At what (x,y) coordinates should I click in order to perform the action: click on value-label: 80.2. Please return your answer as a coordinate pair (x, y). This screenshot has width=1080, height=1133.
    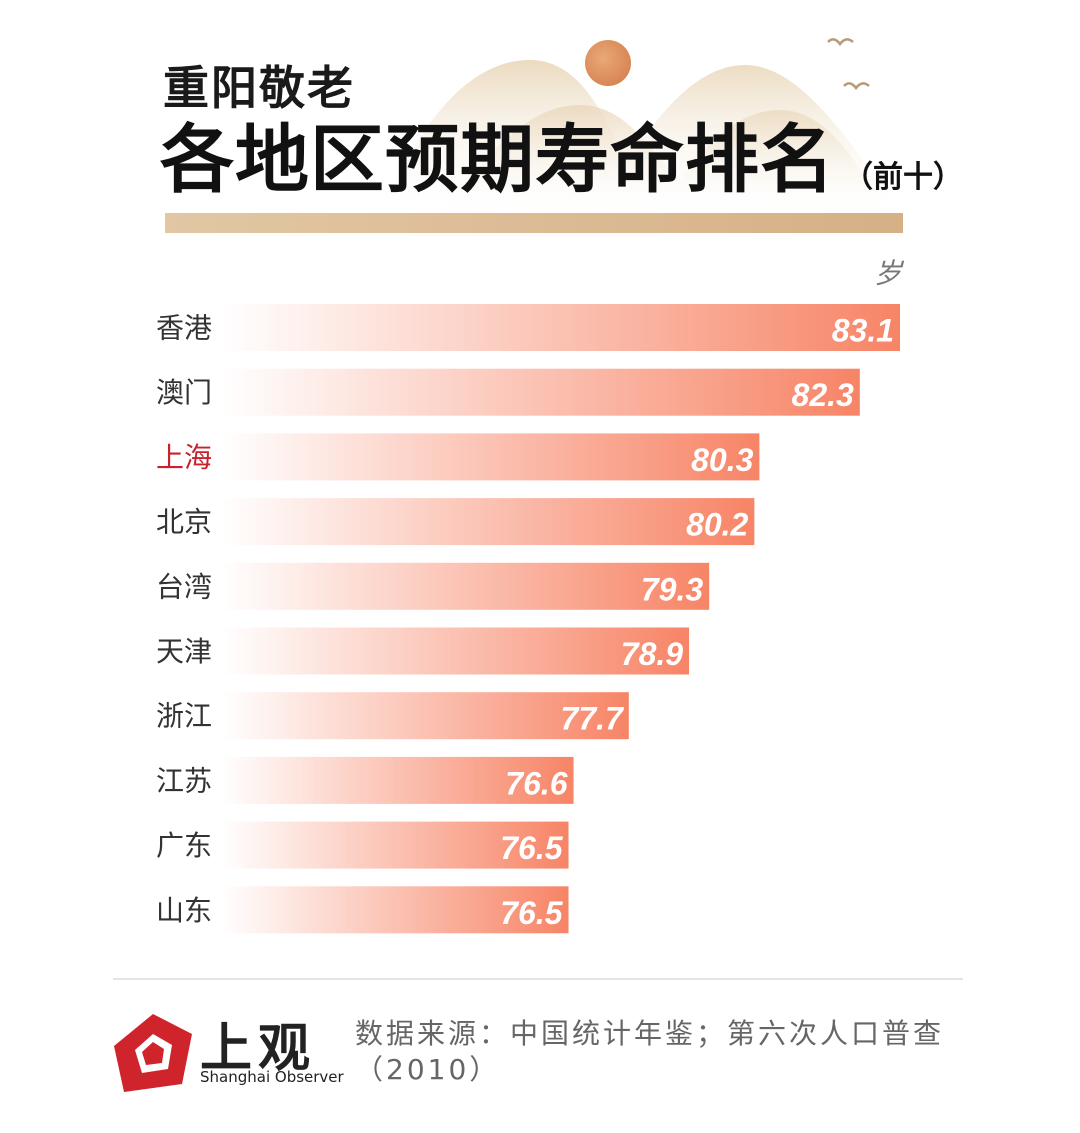
    Looking at the image, I should click on (717, 525).